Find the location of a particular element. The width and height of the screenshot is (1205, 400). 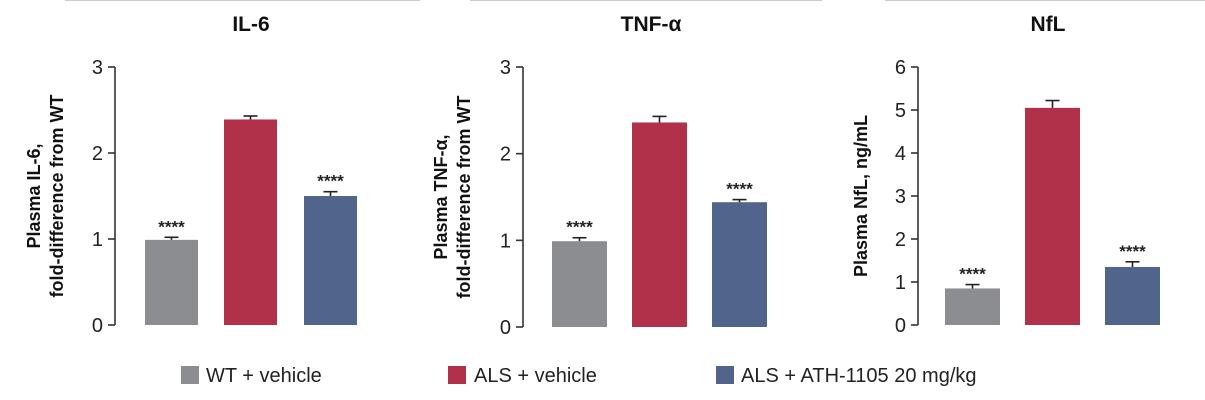

y-axis-label: Plasma TNF-α, is located at coordinates (441, 196).